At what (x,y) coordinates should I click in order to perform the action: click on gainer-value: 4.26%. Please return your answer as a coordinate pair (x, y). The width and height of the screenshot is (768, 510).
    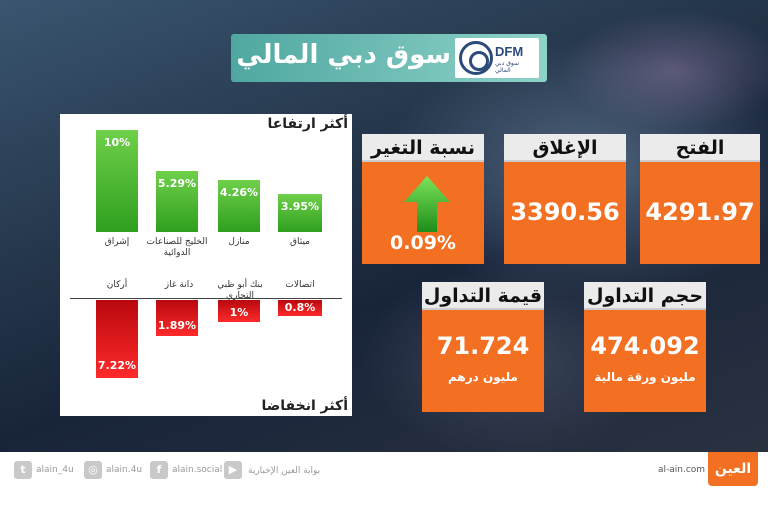
    Looking at the image, I should click on (239, 192).